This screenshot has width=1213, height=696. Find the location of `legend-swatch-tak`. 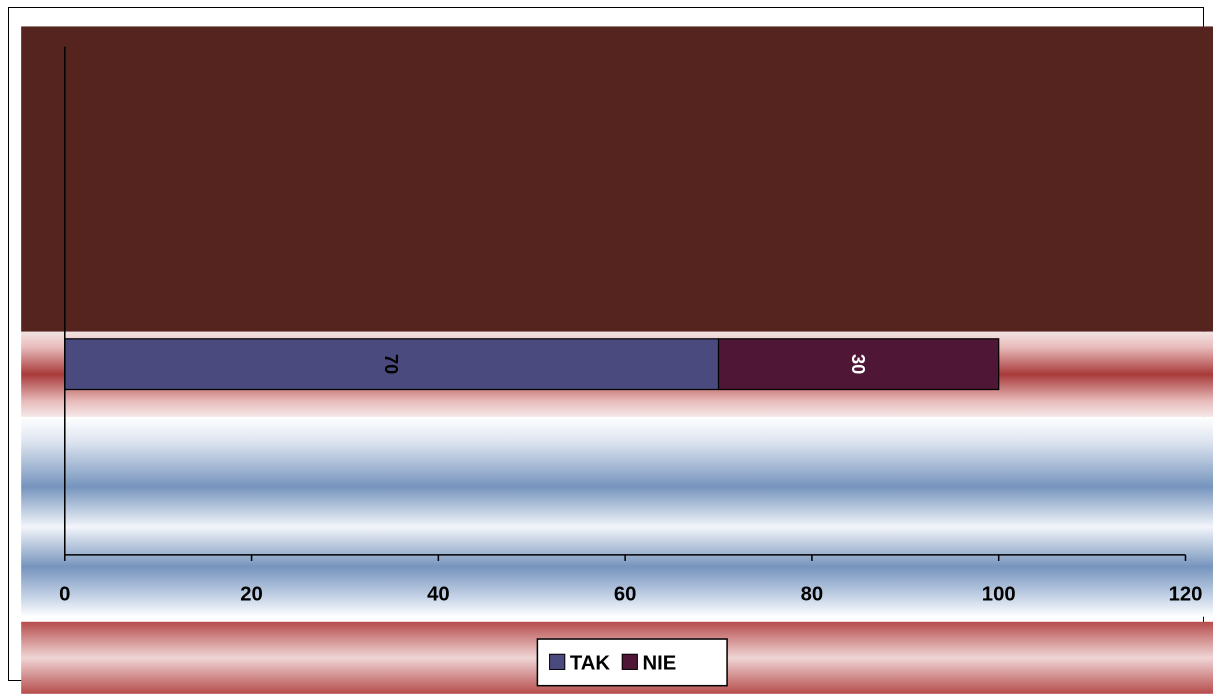

legend-swatch-tak is located at coordinates (557, 661).